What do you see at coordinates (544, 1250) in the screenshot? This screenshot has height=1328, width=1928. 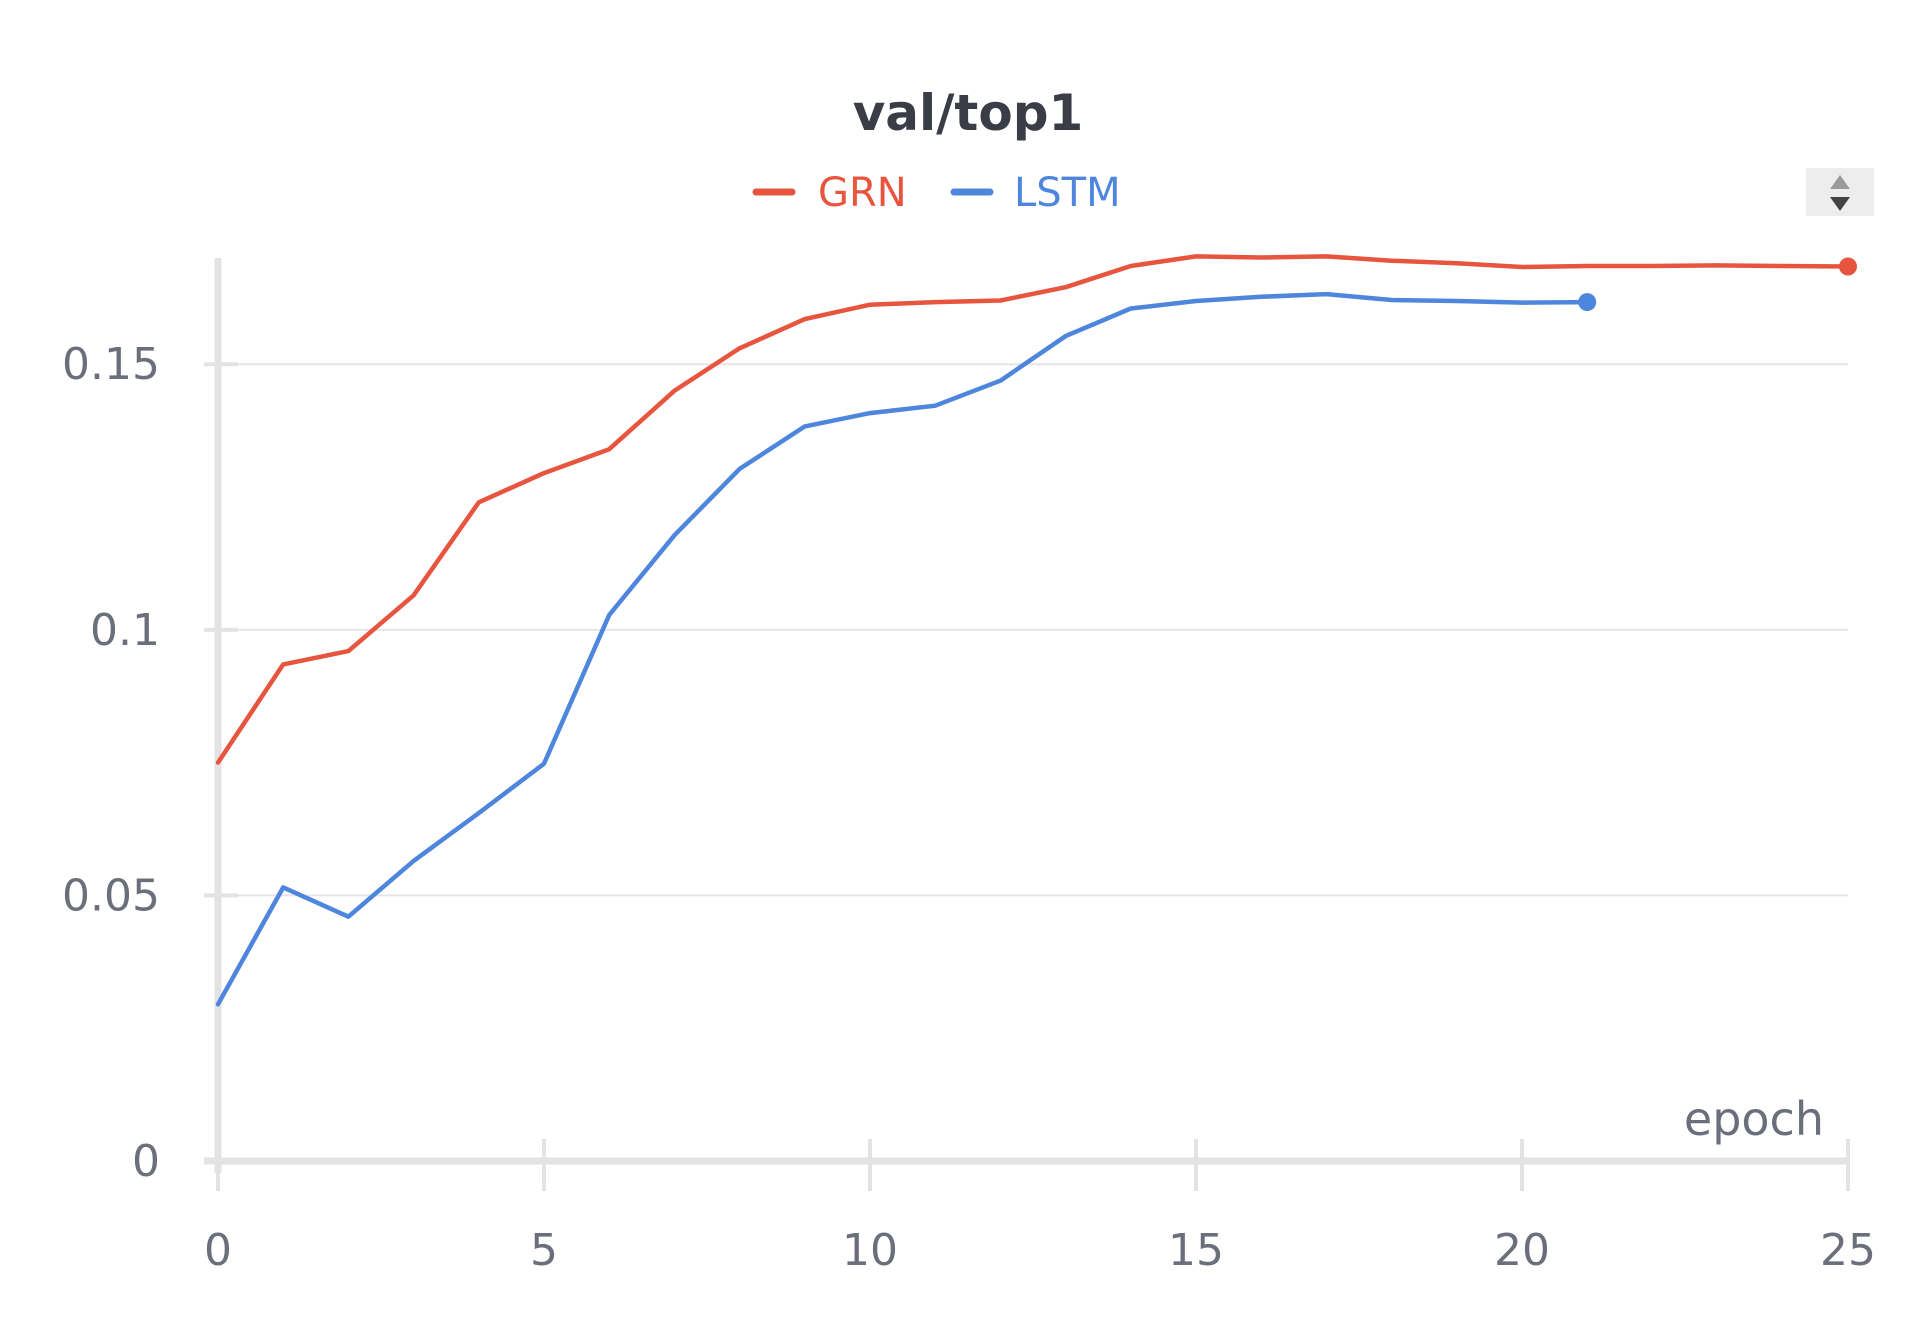 I see `x-tick-label: 5` at bounding box center [544, 1250].